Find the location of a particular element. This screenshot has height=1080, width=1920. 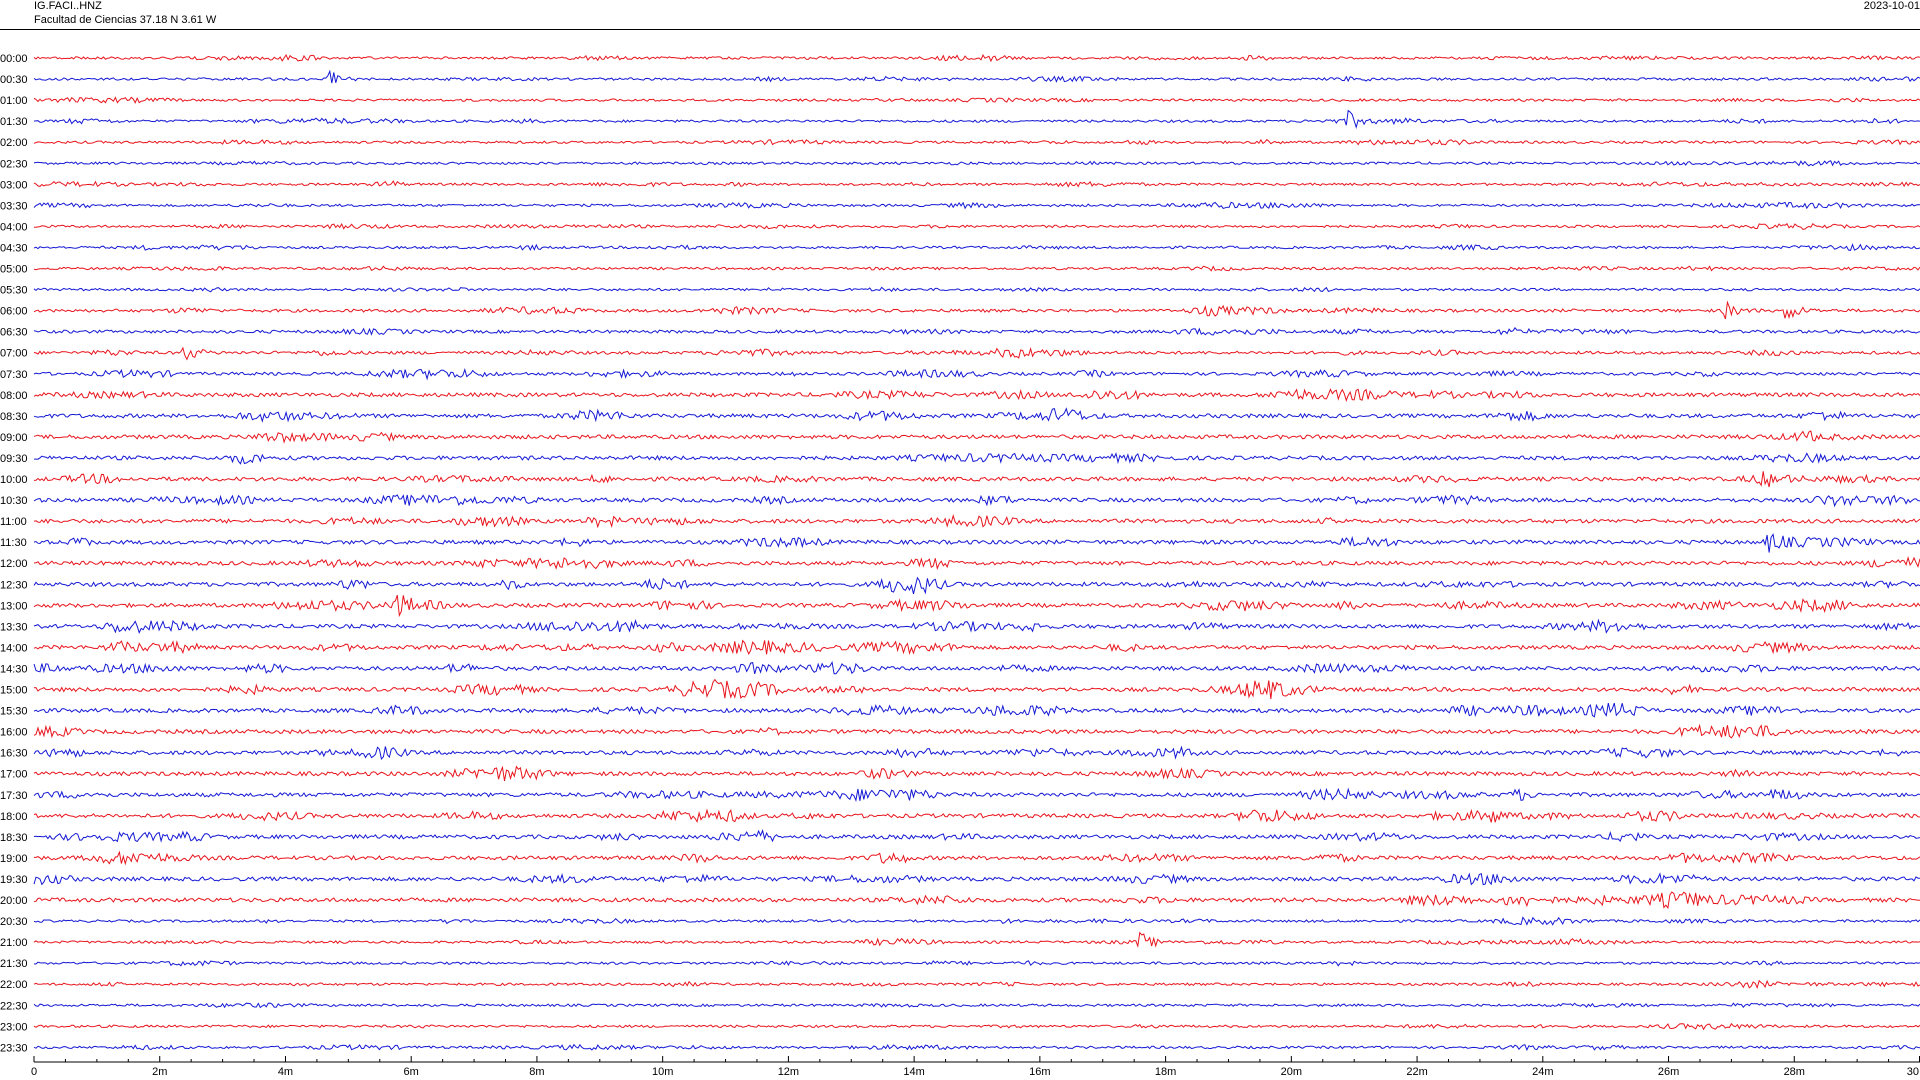

row-time-label: 12:30 is located at coordinates (14, 585).